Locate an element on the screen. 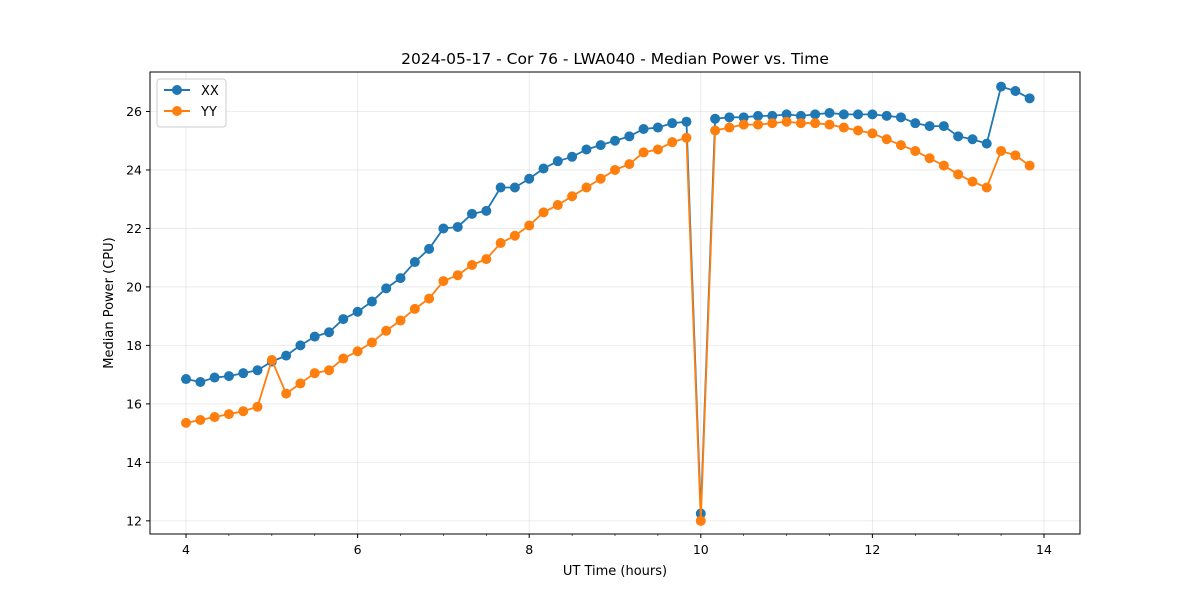 The image size is (1200, 600). x-axis: 4 6 8 10 12 14 is located at coordinates (617, 545).